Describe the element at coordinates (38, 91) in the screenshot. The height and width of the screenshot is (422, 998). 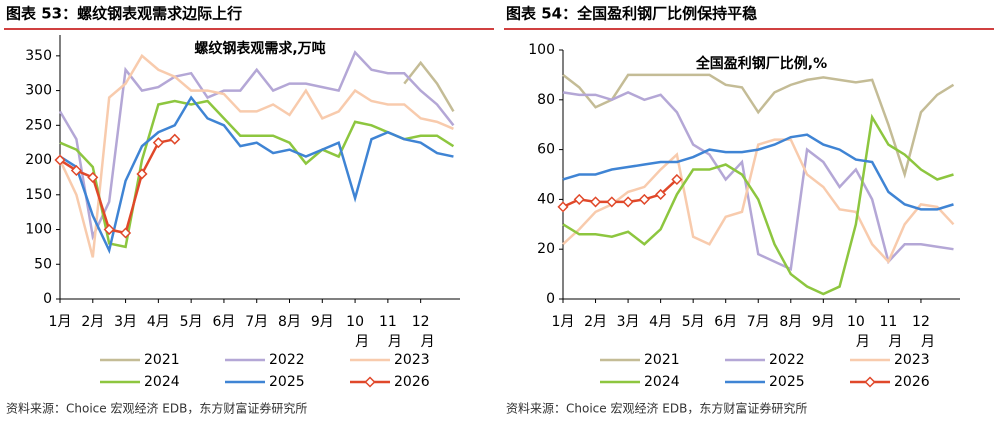
I see `y-tick-label: 300` at that location.